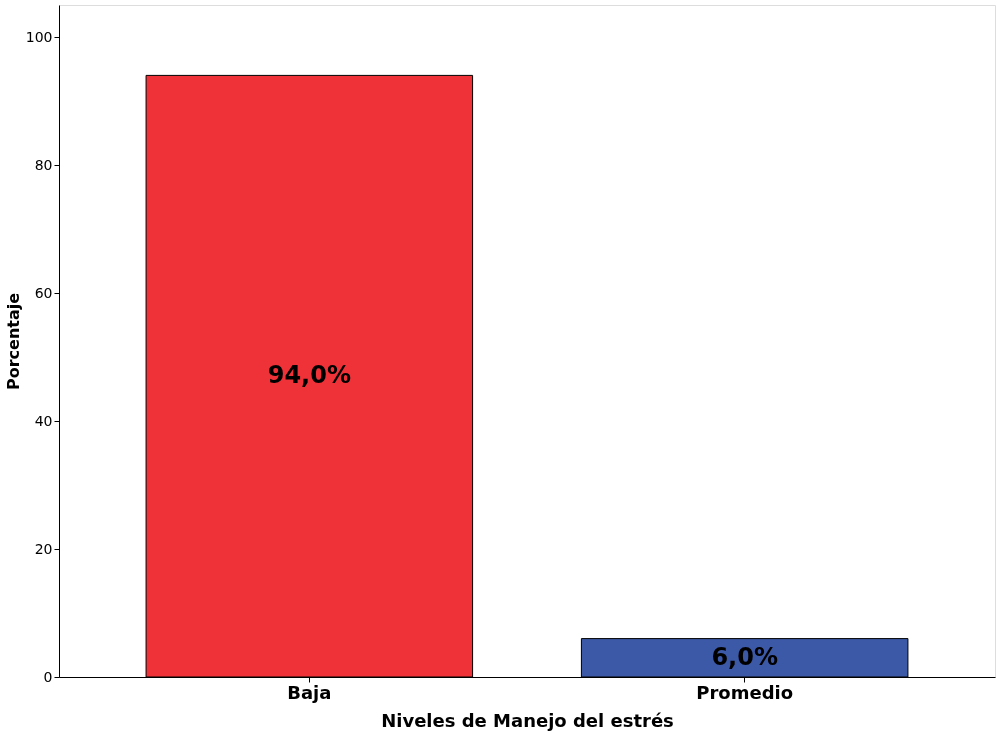  Describe the element at coordinates (13, 341) in the screenshot. I see `y-axis-title: Porcentaje` at that location.